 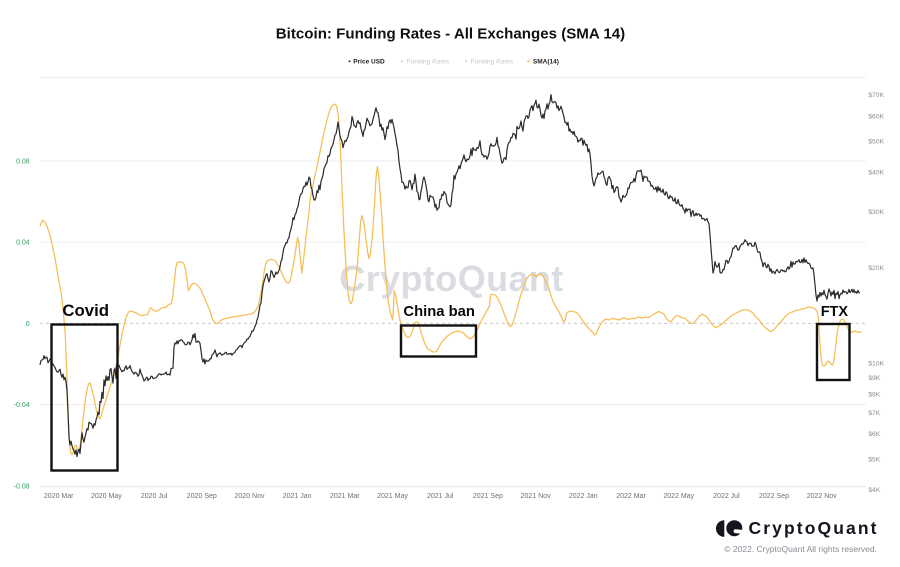 I want to click on svg-text: $40K, so click(x=876, y=172).